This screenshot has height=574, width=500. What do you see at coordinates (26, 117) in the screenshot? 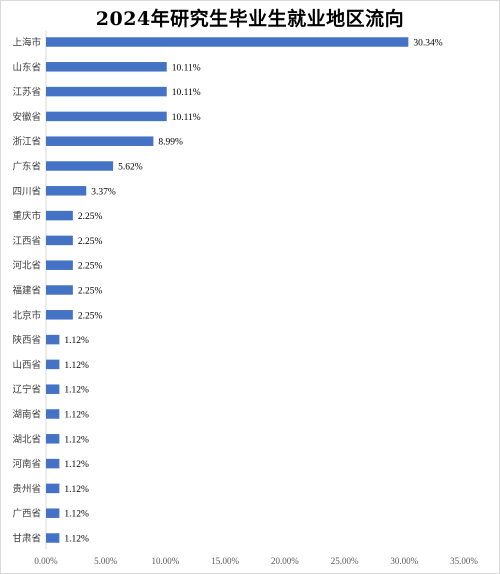
I see `category-label-3: 安徽省` at bounding box center [26, 117].